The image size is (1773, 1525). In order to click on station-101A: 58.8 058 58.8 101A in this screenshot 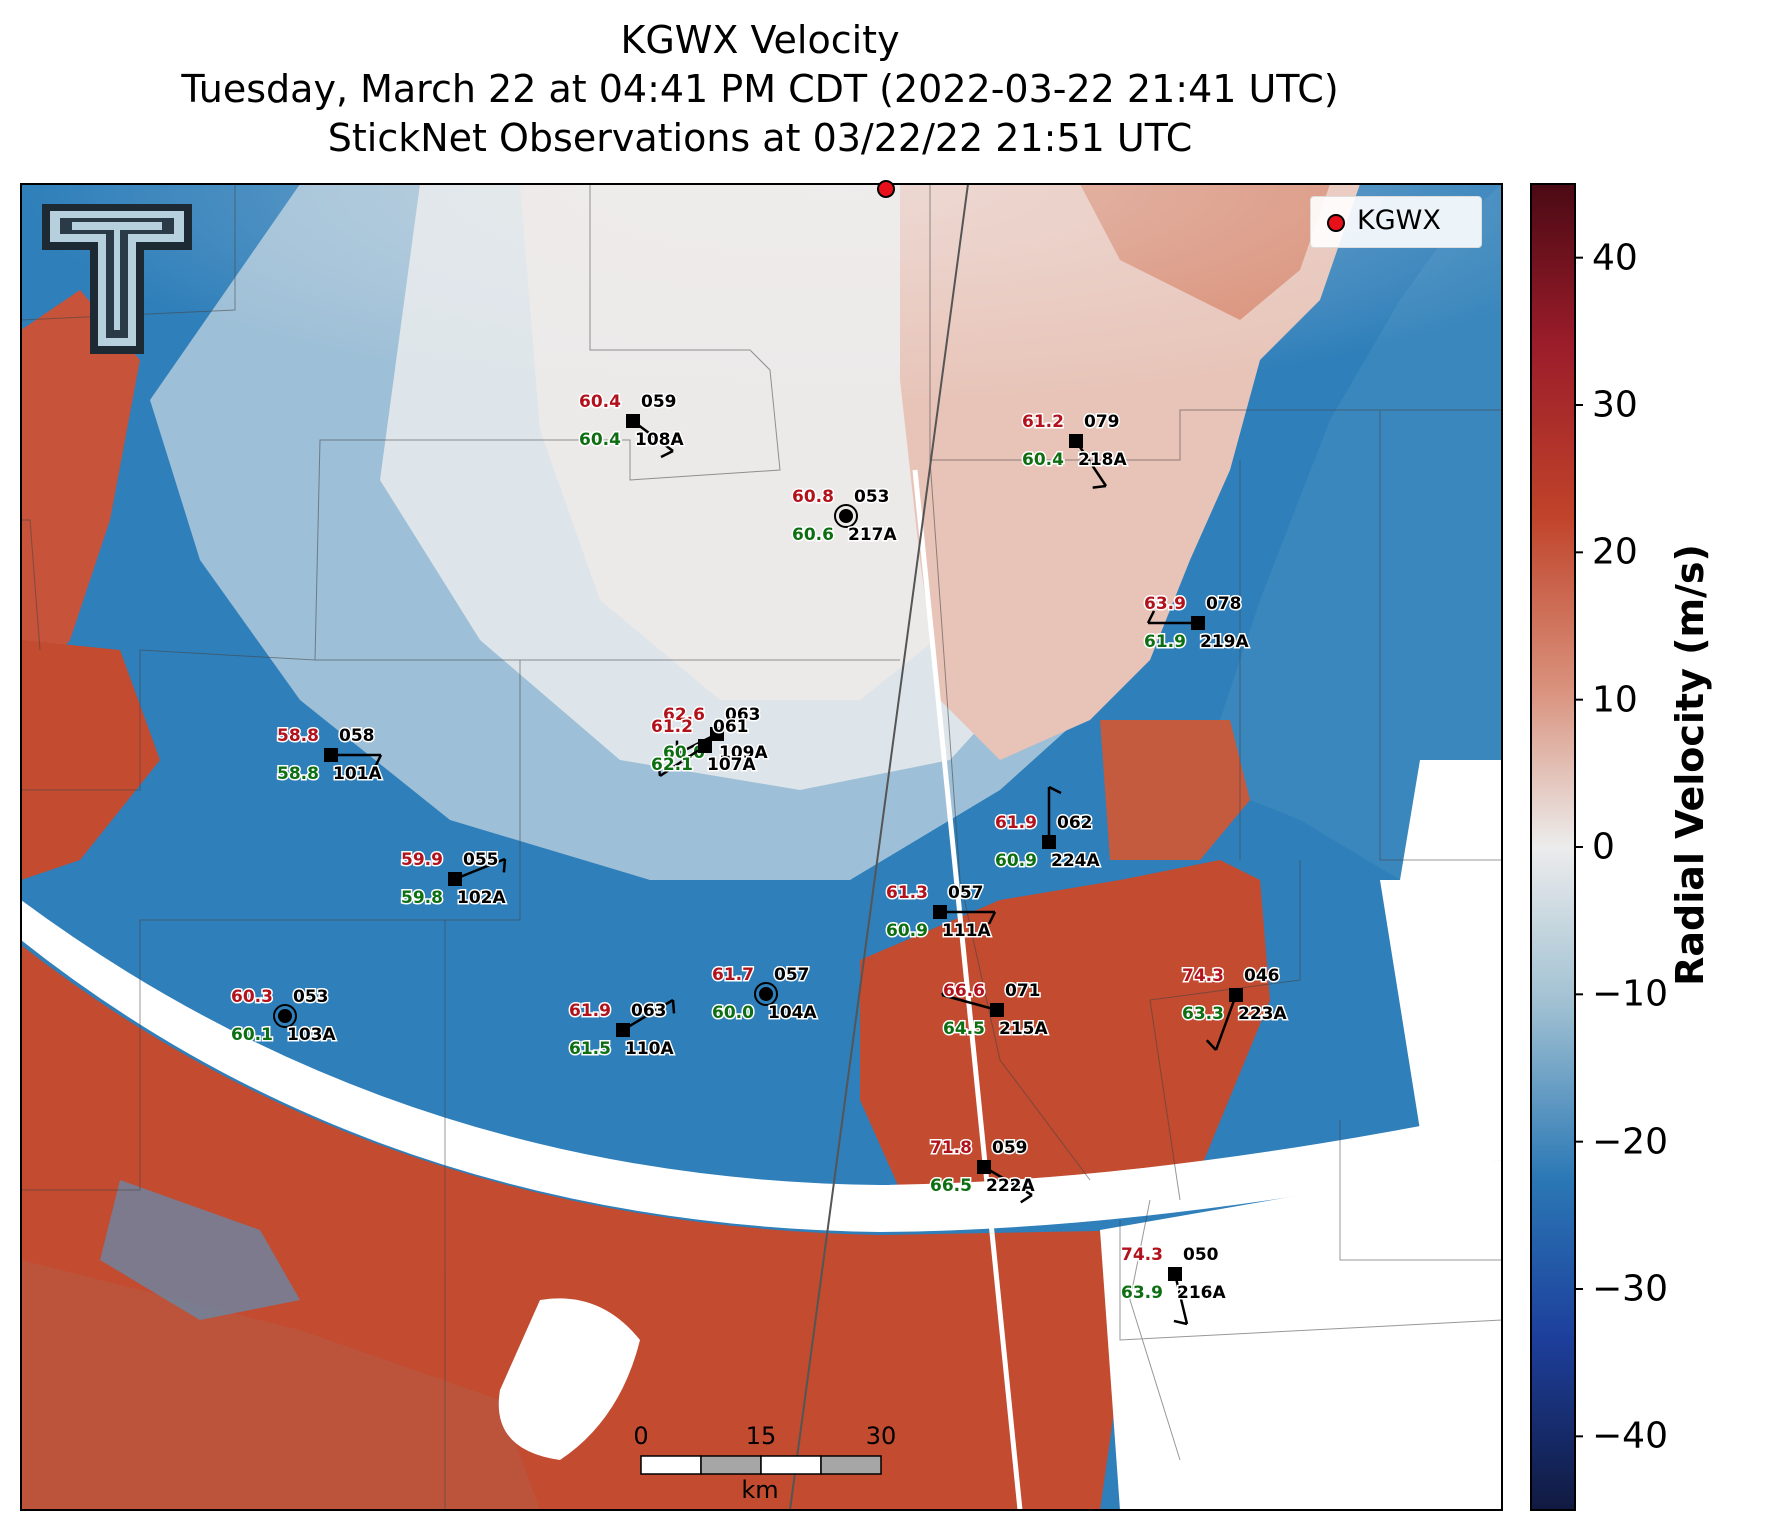, I will do `click(330, 755)`.